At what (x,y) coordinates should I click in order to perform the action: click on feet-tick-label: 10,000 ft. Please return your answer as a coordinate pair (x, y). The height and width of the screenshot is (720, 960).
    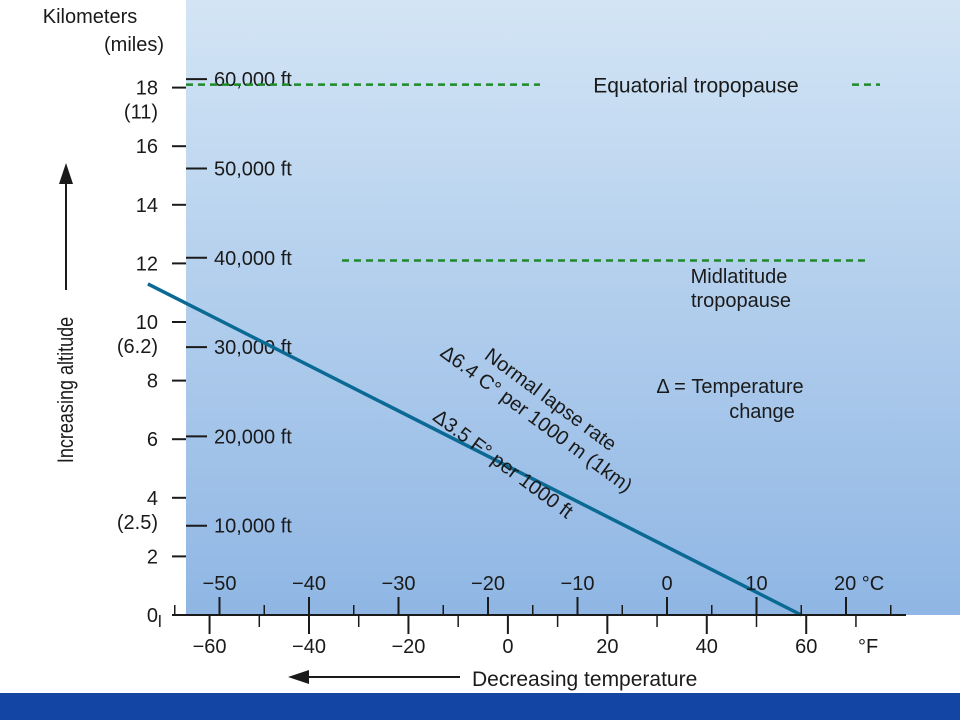
    Looking at the image, I should click on (253, 527).